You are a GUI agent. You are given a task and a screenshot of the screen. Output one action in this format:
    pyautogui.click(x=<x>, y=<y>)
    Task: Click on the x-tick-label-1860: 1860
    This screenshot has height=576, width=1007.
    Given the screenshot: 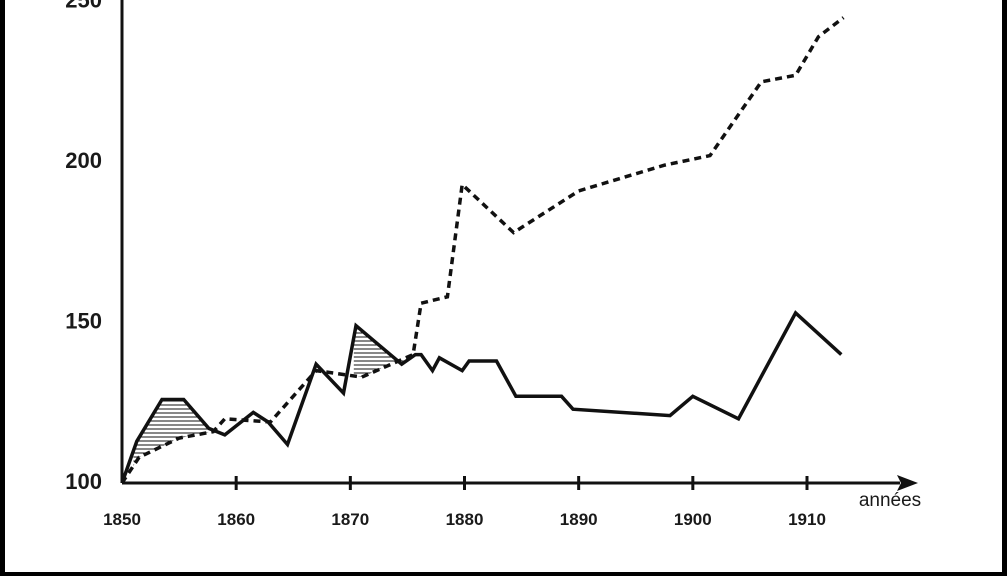 What is the action you would take?
    pyautogui.click(x=236, y=519)
    